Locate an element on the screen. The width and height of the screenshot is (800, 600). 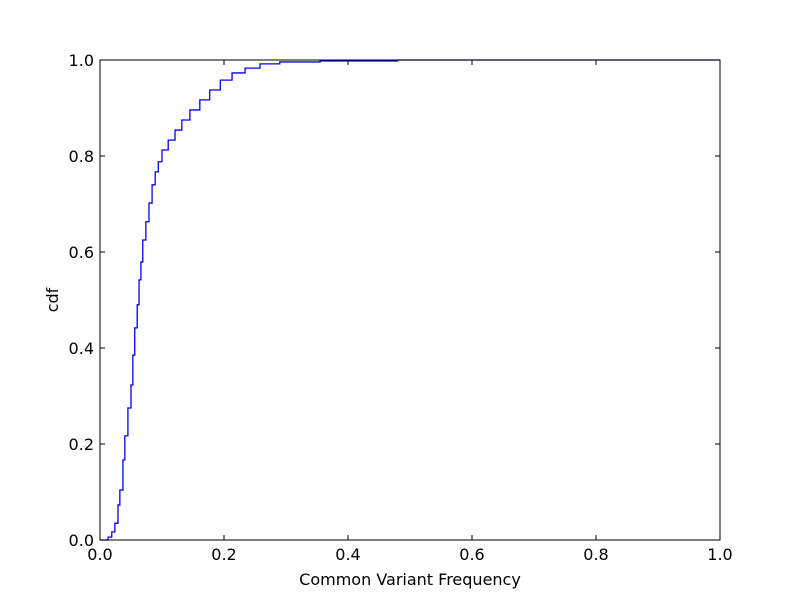
y-tick-label: 1.0 is located at coordinates (81, 60).